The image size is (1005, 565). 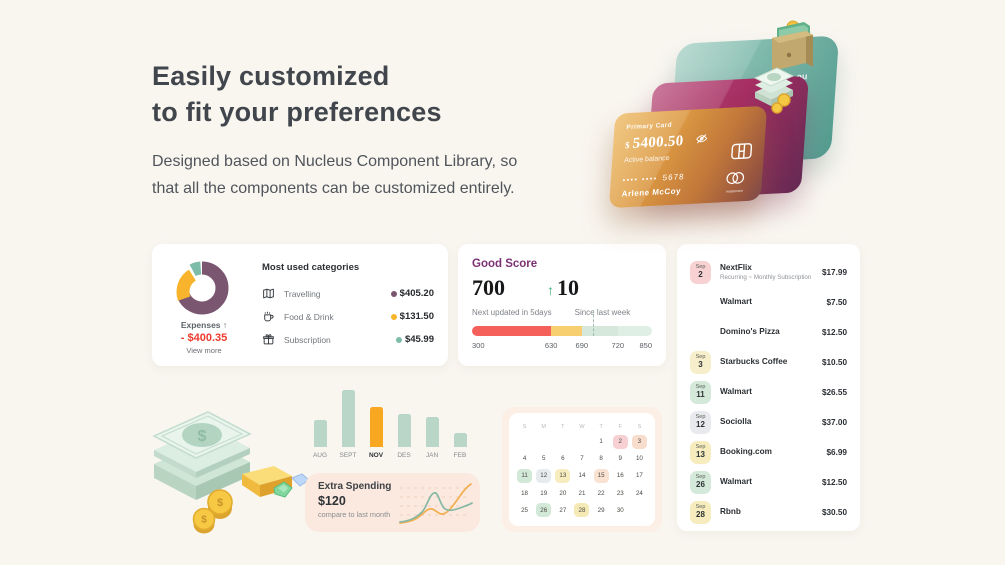 What do you see at coordinates (524, 459) in the screenshot?
I see `calendar-day: 4` at bounding box center [524, 459].